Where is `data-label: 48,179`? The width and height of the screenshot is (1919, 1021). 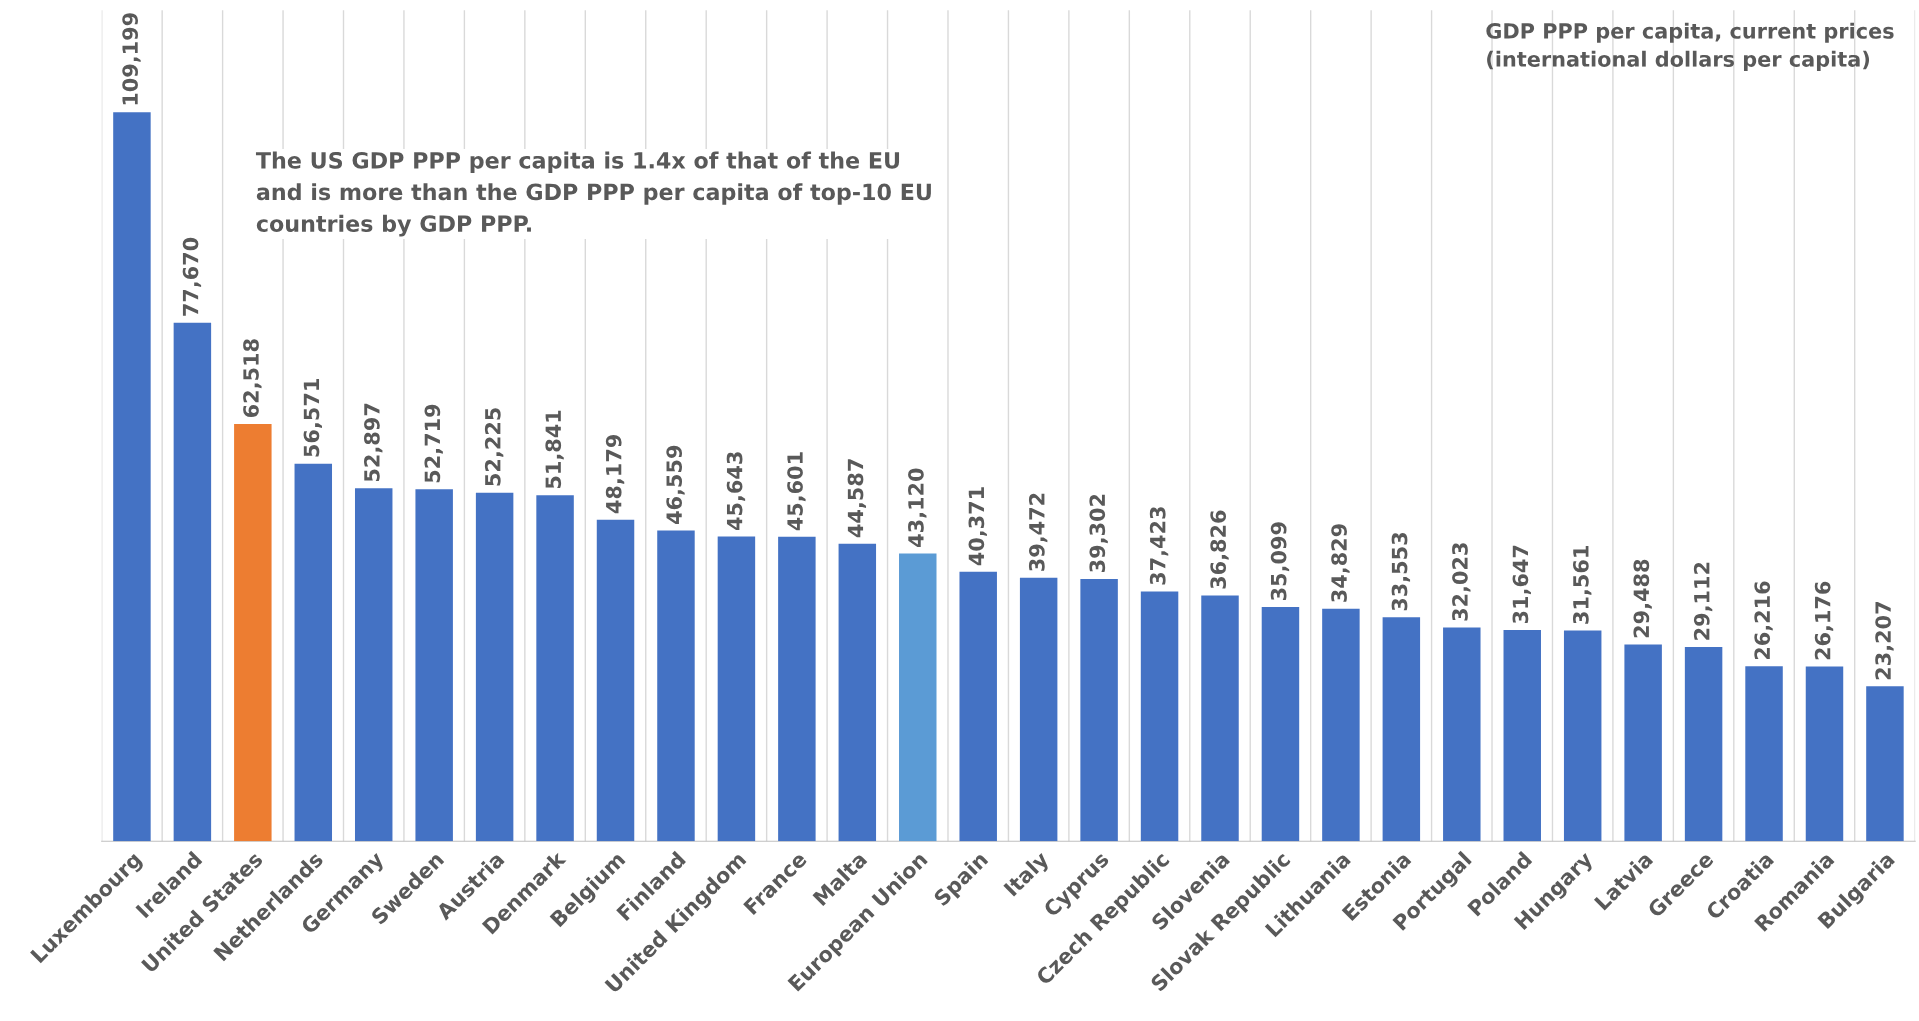
data-label: 48,179 is located at coordinates (615, 474).